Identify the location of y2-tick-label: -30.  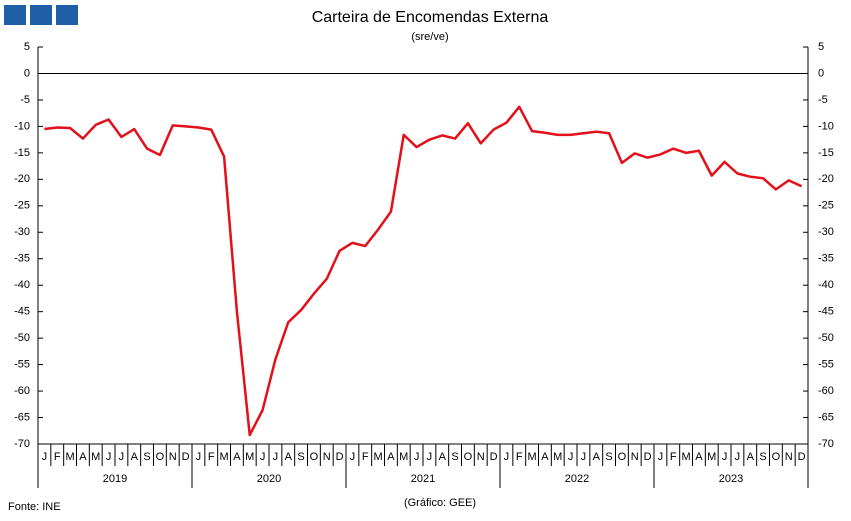
(826, 232).